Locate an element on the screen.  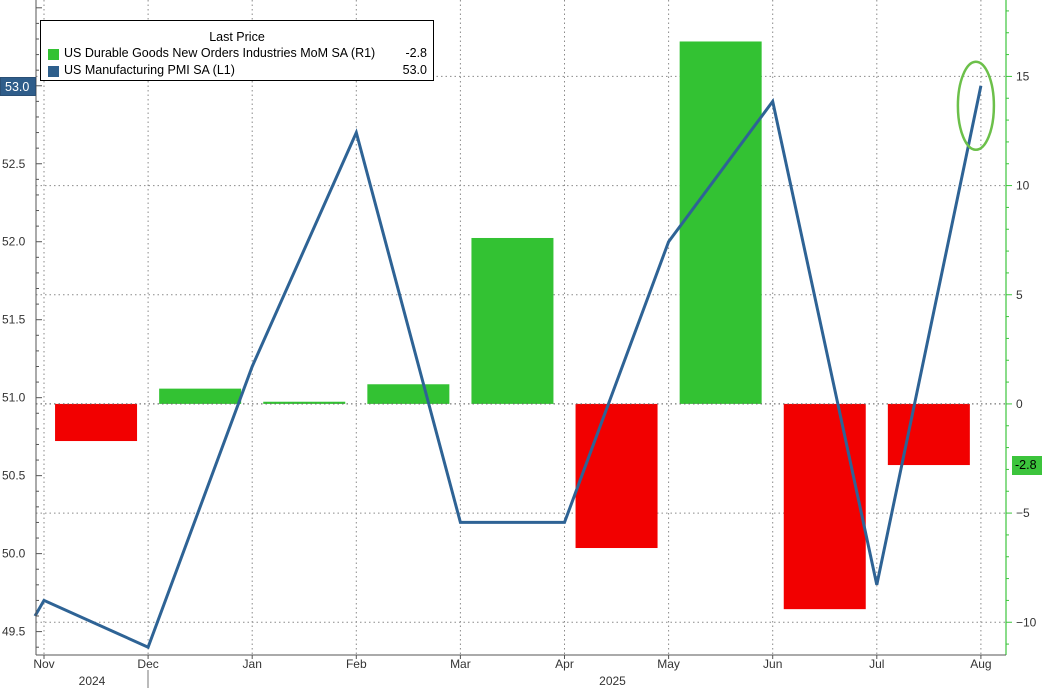
x-tick-feb: Feb is located at coordinates (356, 664).